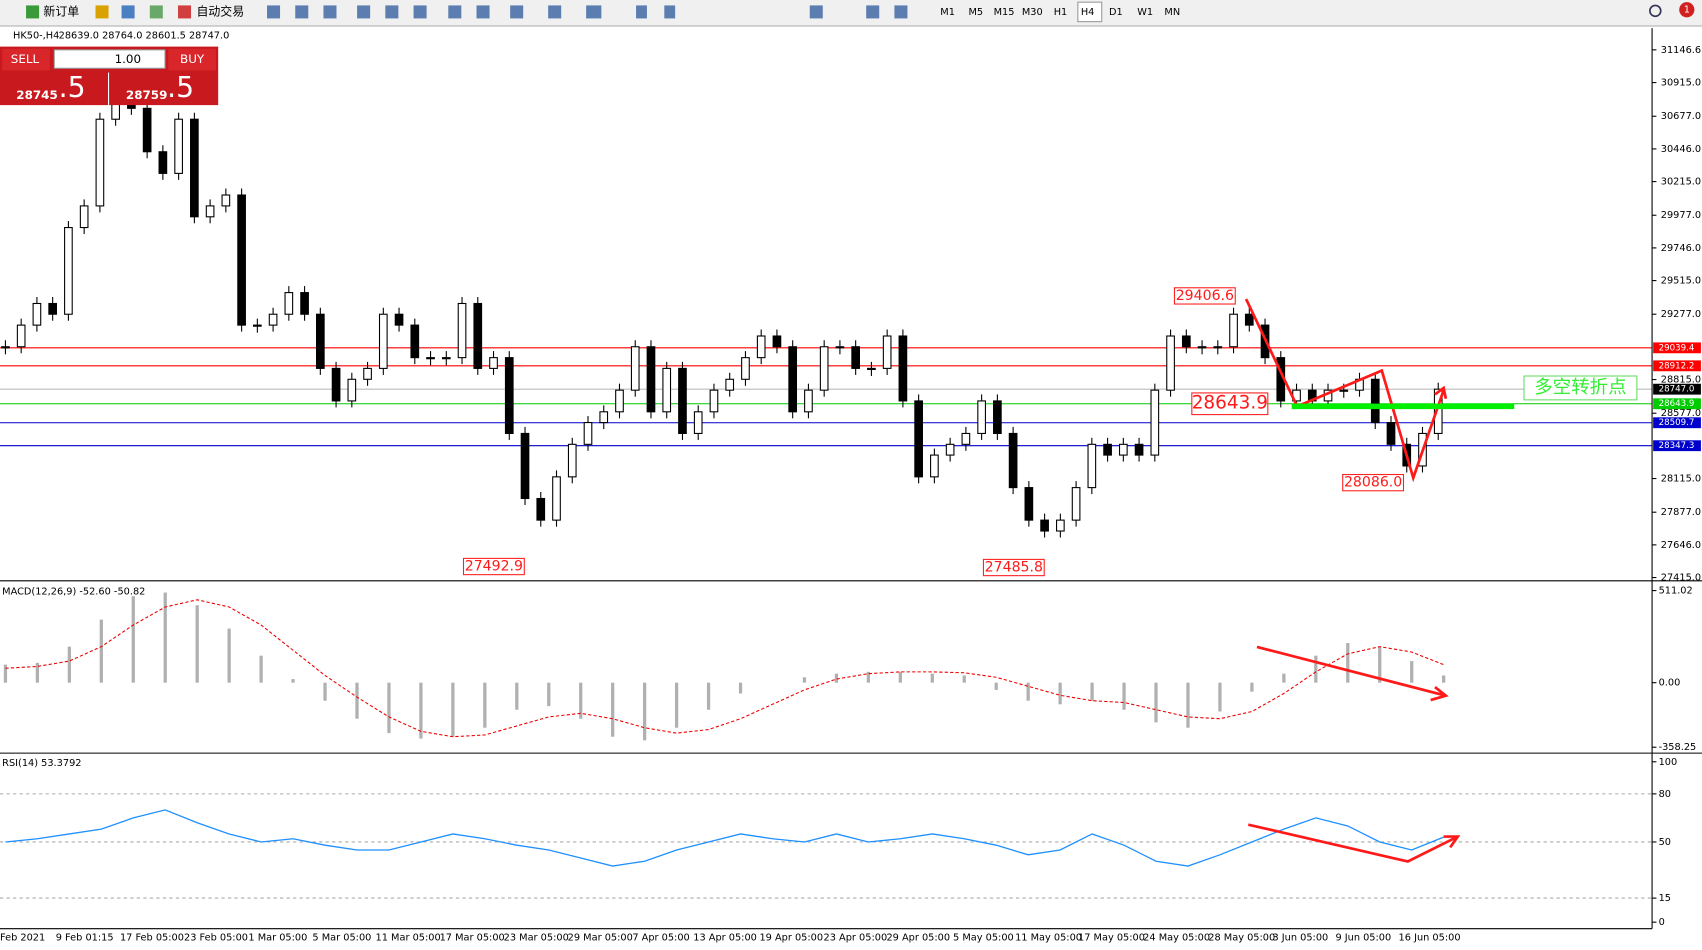  I want to click on price-annotation: 28643.9, so click(1230, 403).